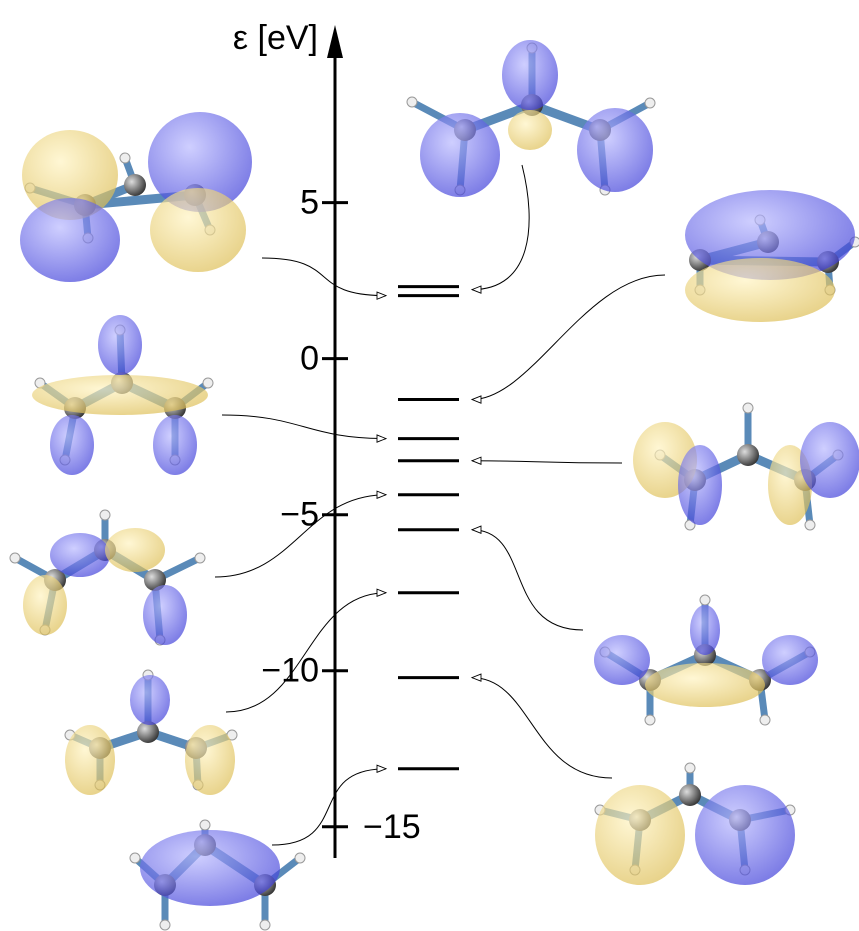 The width and height of the screenshot is (859, 931). Describe the element at coordinates (309, 359) in the screenshot. I see `y-tick-label: 0` at that location.